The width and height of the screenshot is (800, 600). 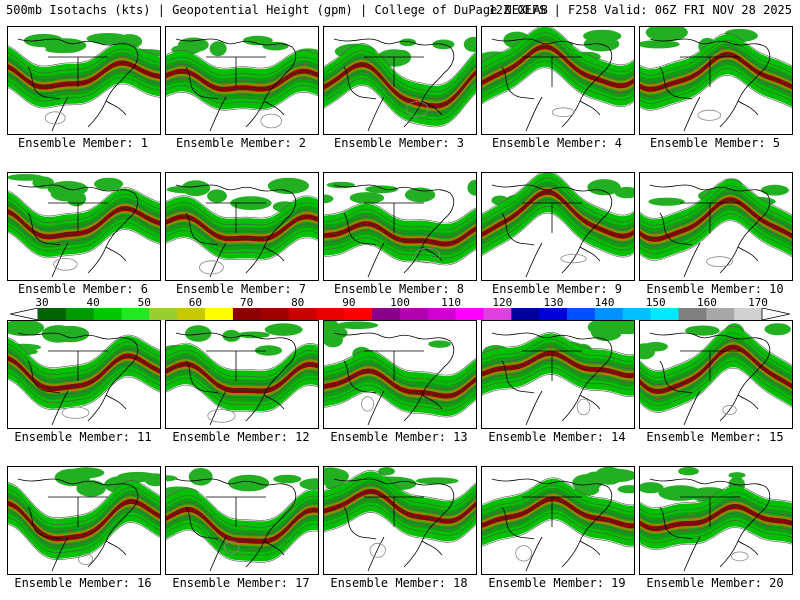 What do you see at coordinates (399, 143) in the screenshot?
I see `ensemble-member-label: Ensemble Member: 3` at bounding box center [399, 143].